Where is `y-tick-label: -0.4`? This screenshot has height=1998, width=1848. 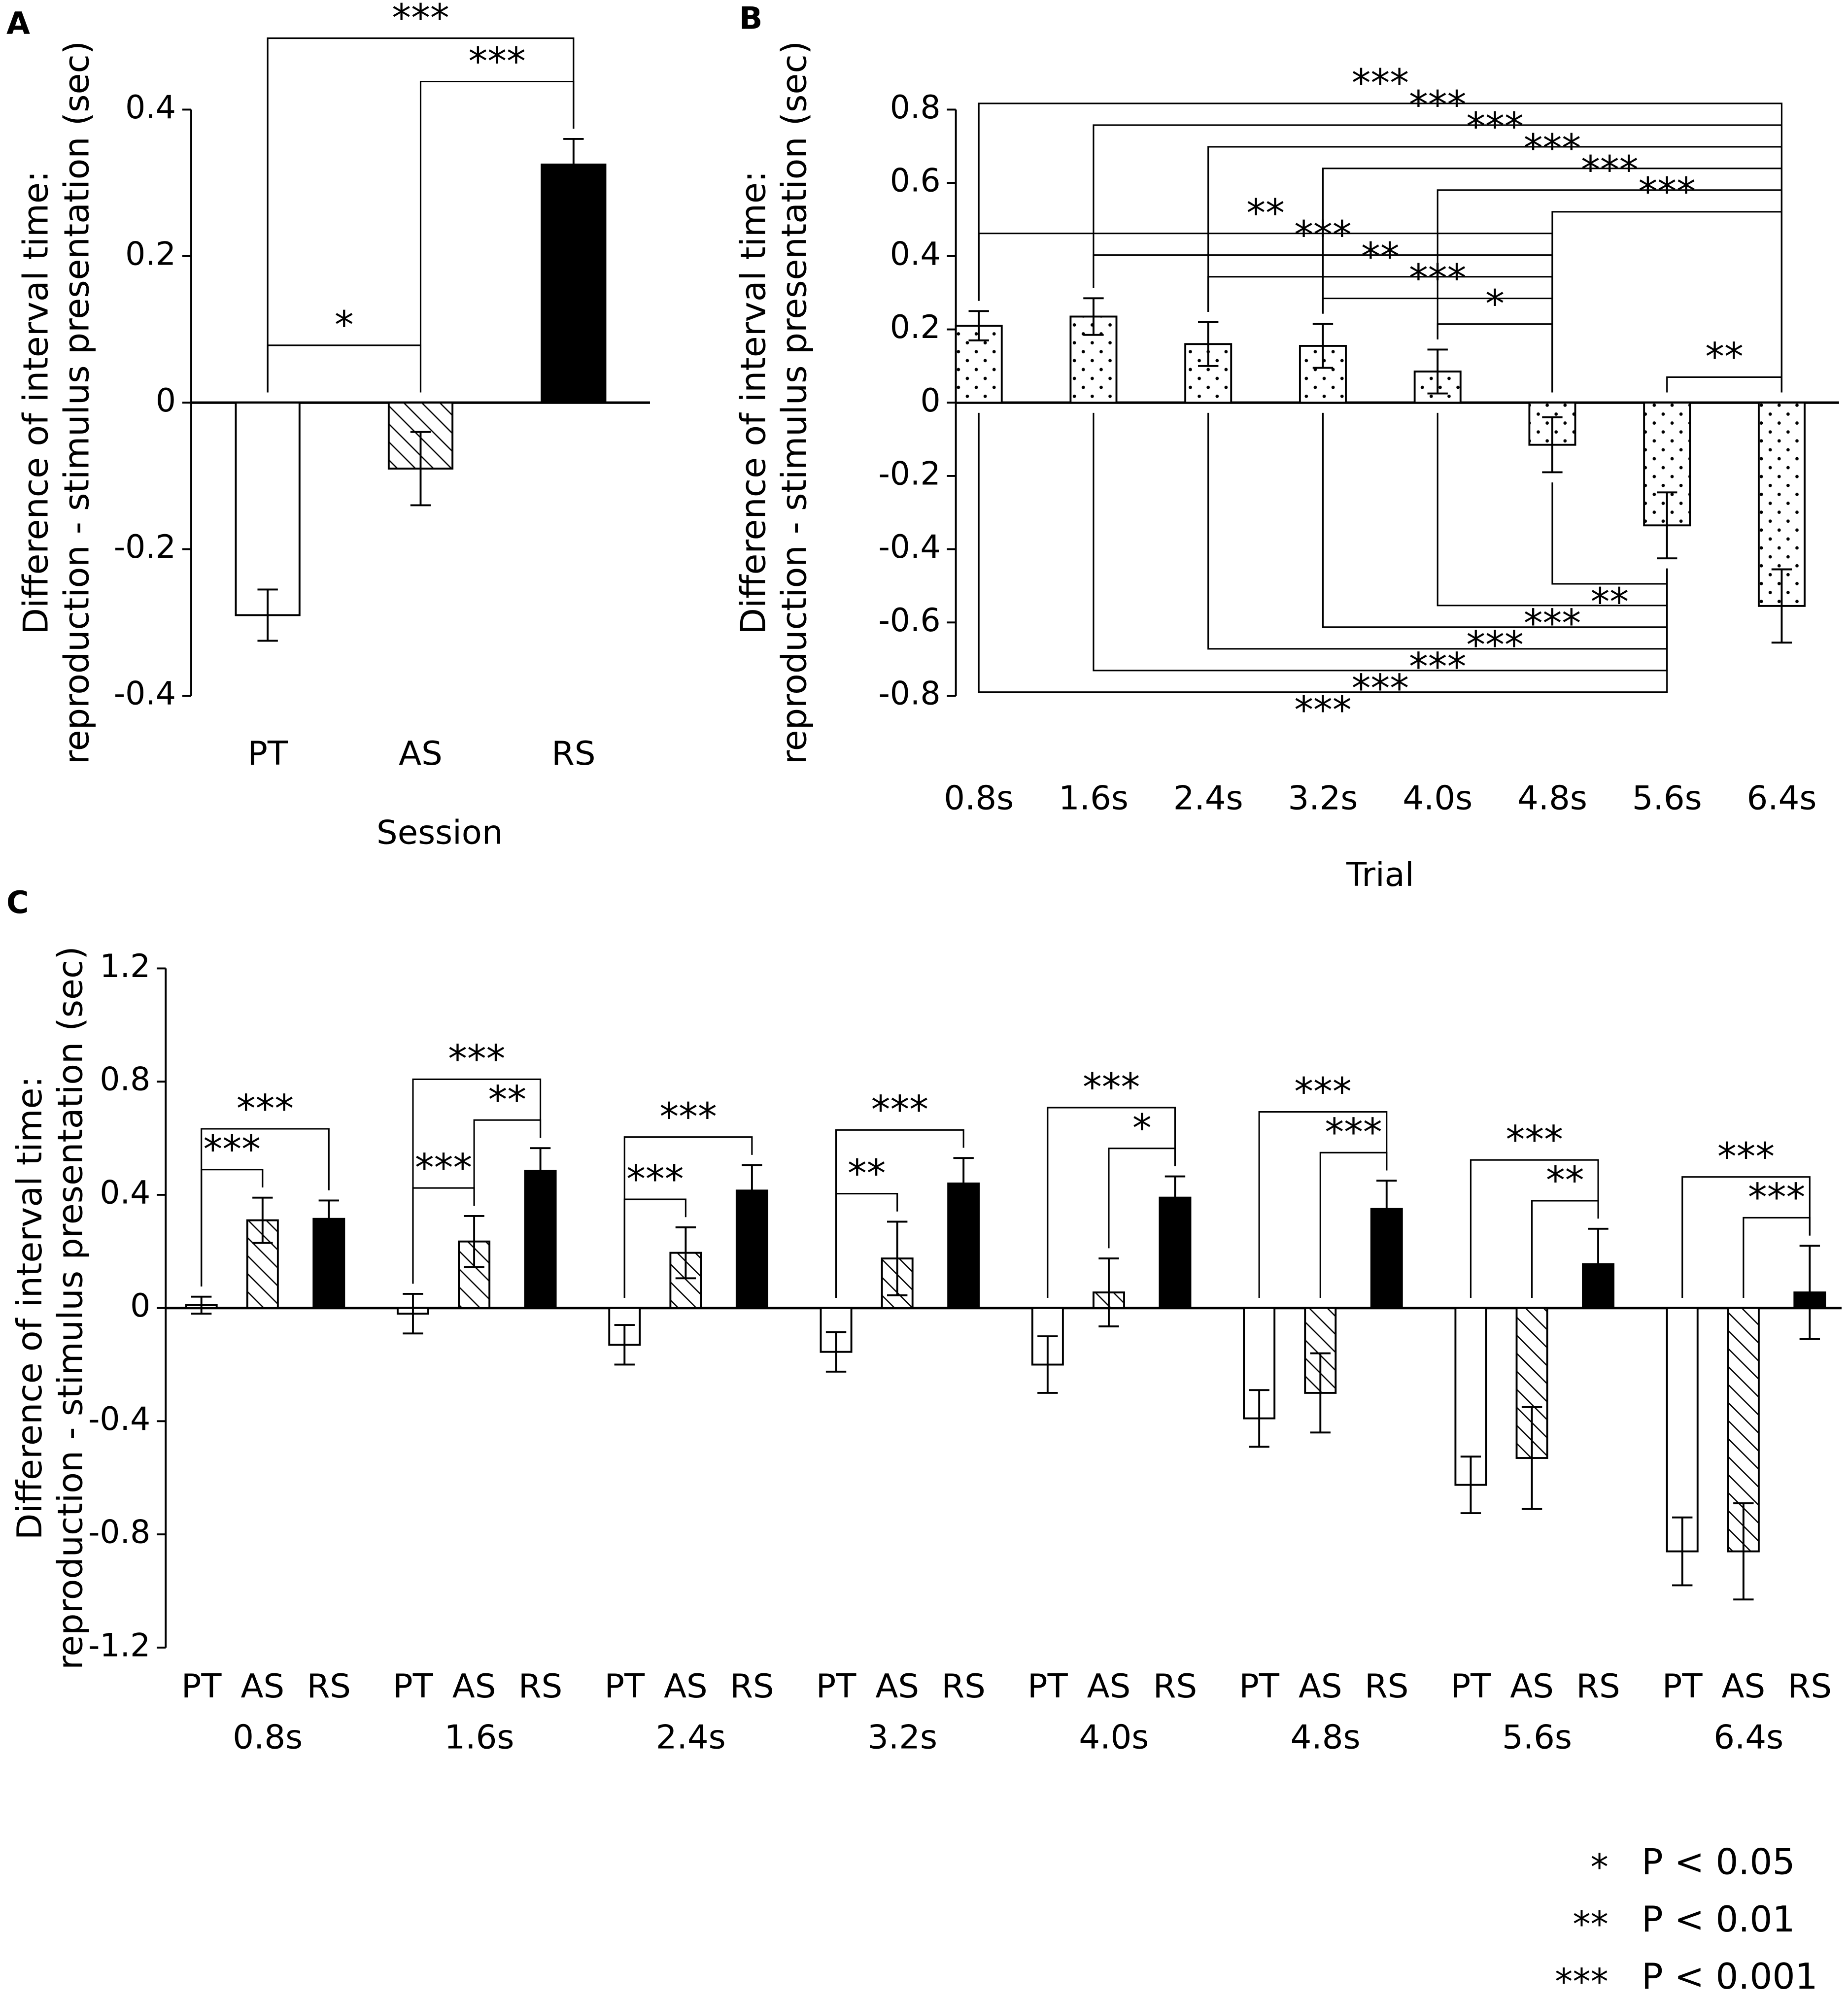
y-tick-label: -0.4 is located at coordinates (909, 547).